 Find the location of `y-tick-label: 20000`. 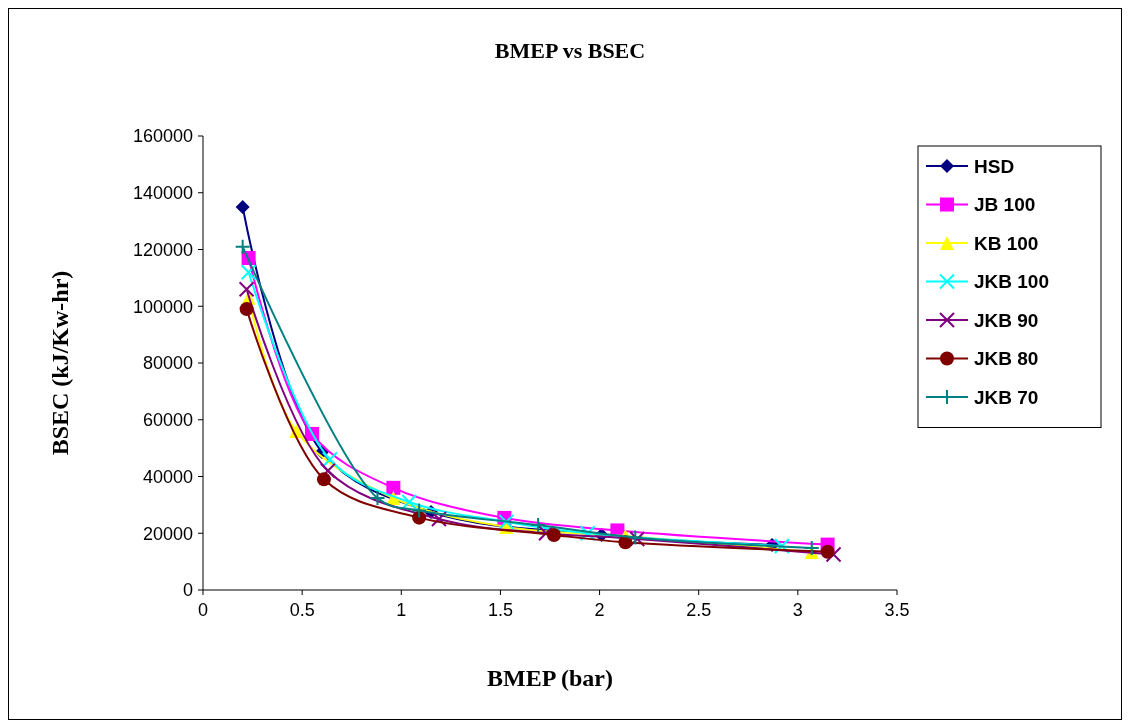

y-tick-label: 20000 is located at coordinates (167, 533).